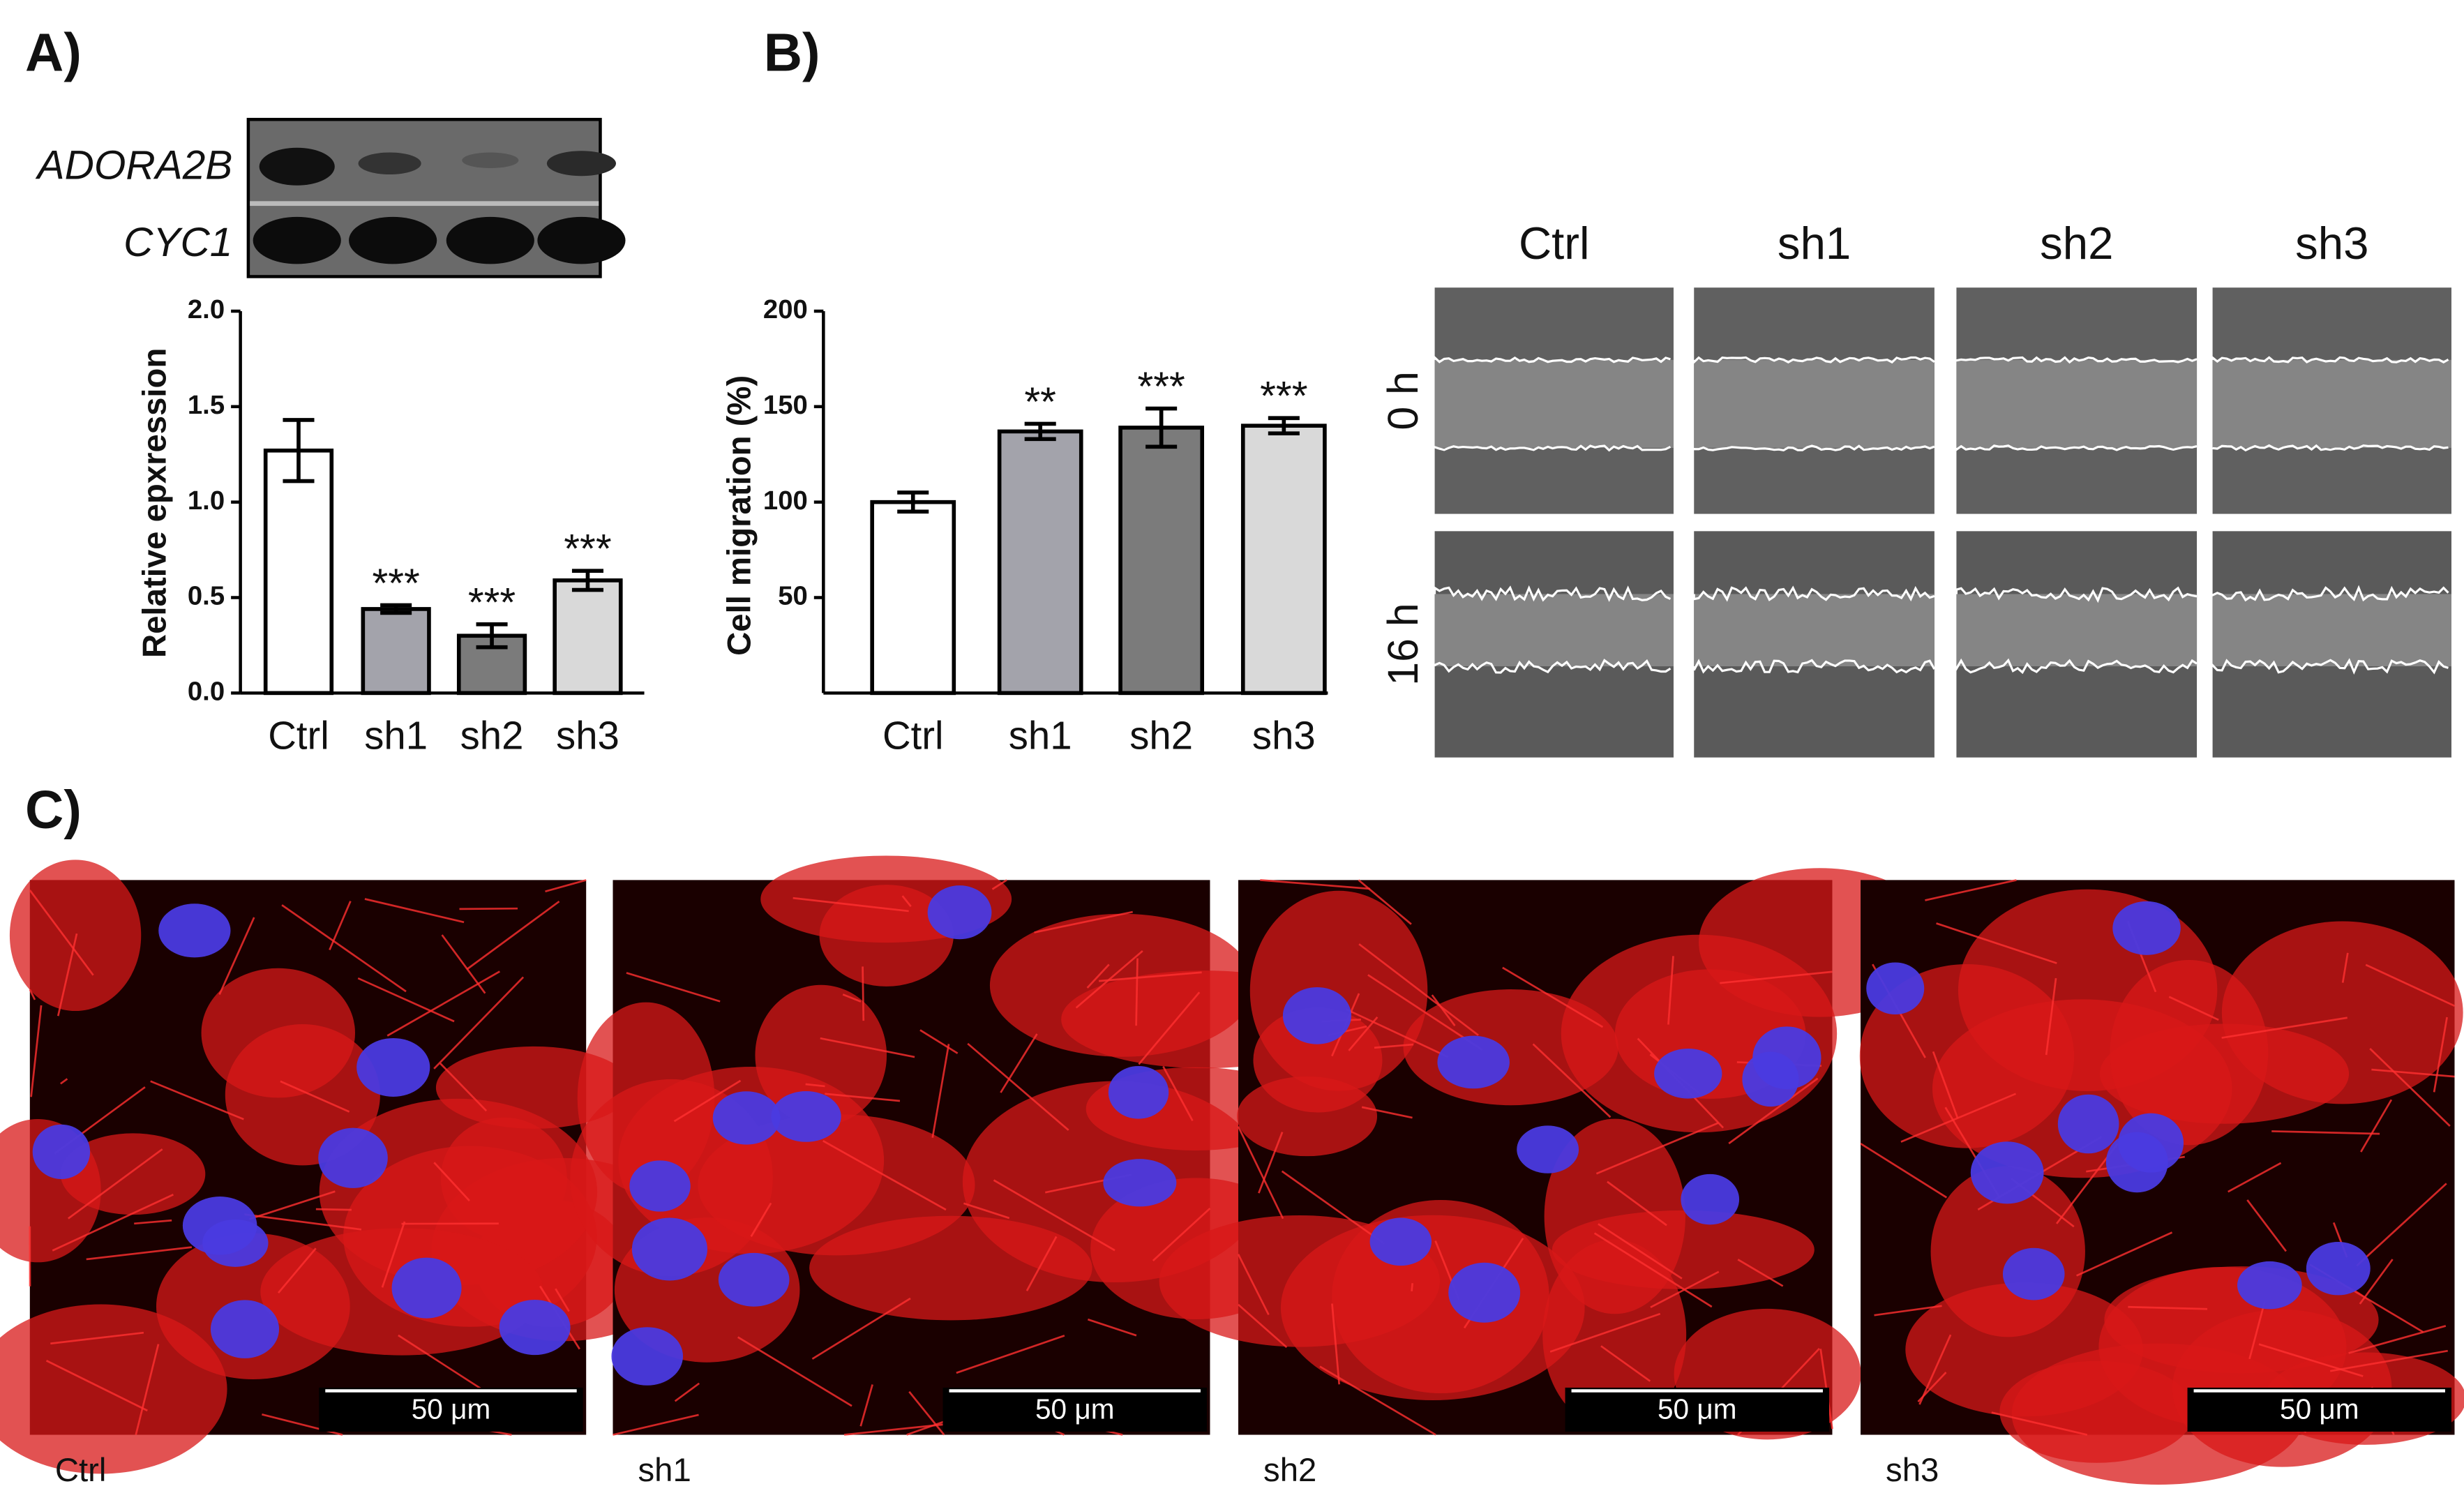 The height and width of the screenshot is (1500, 2464). I want to click on panel-label: C), so click(54, 810).